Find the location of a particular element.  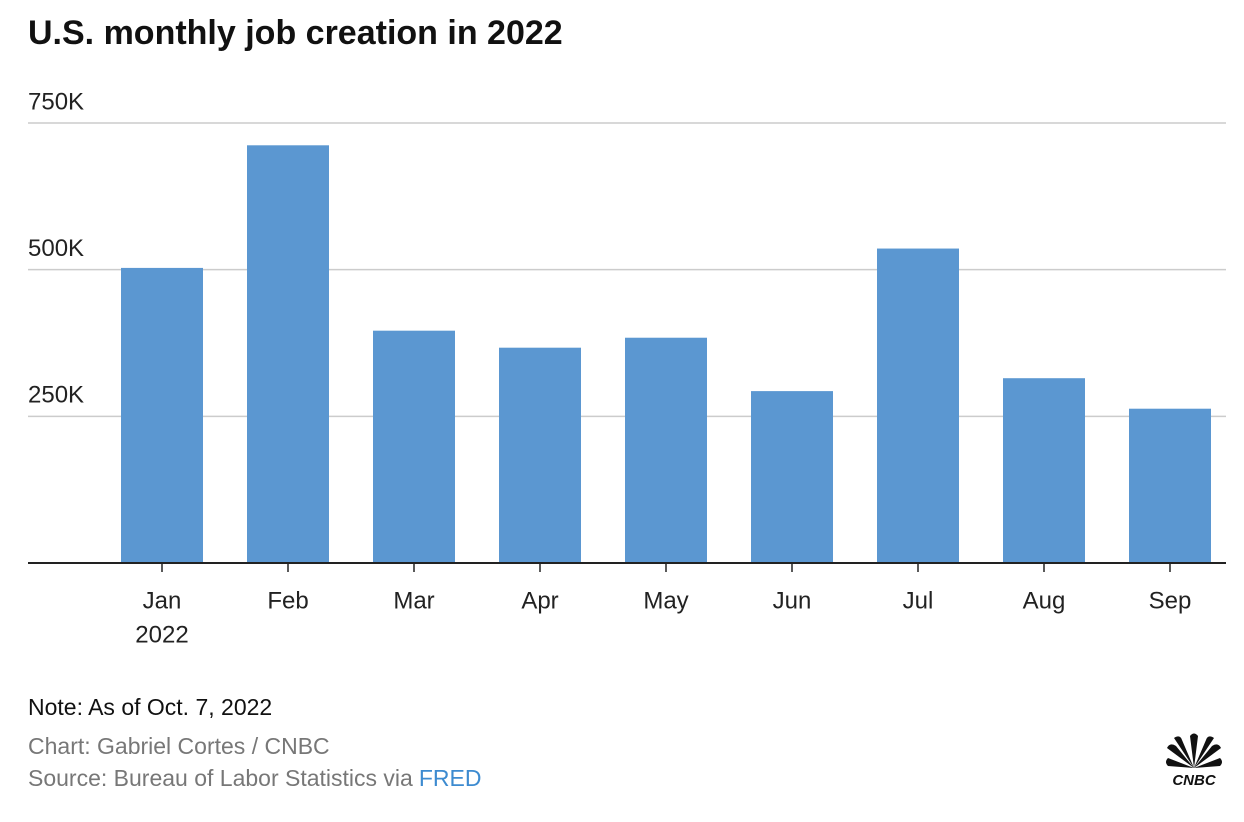

x-tick-label: Sep is located at coordinates (1170, 600).